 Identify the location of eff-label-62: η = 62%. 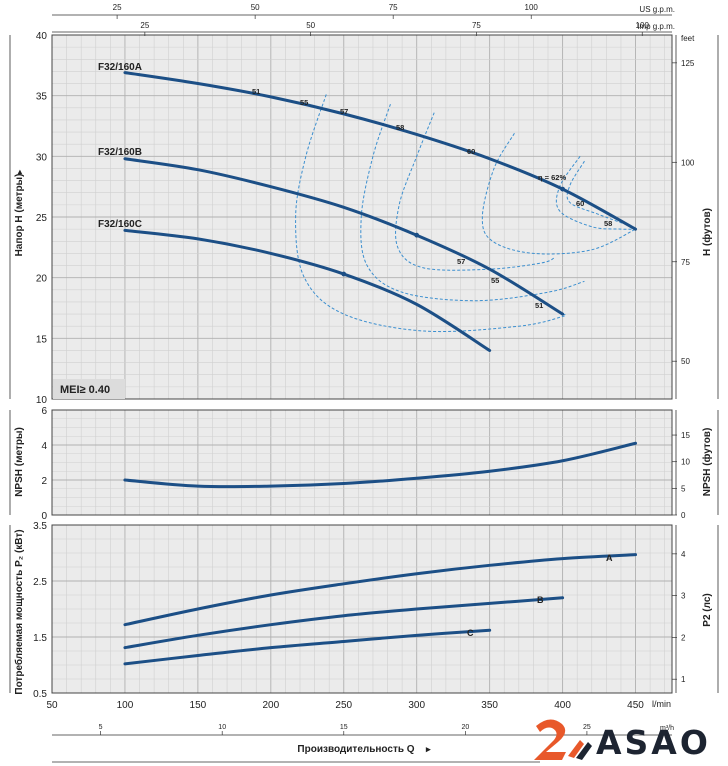
(552, 177).